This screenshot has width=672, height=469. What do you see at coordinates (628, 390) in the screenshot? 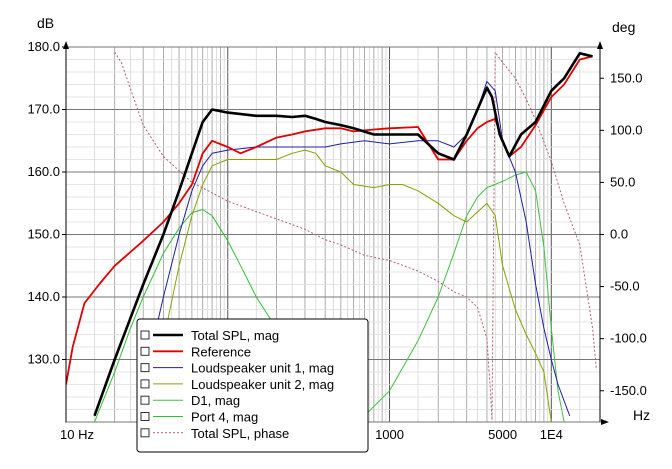
I see `y2-tick-label: -150.0` at bounding box center [628, 390].